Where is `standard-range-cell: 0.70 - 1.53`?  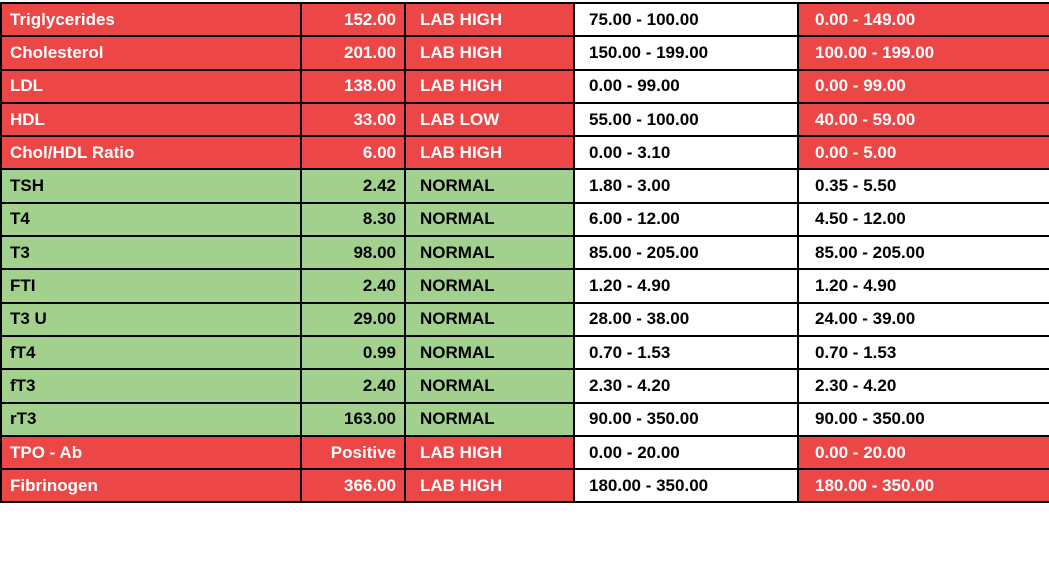
standard-range-cell: 0.70 - 1.53 is located at coordinates (923, 352).